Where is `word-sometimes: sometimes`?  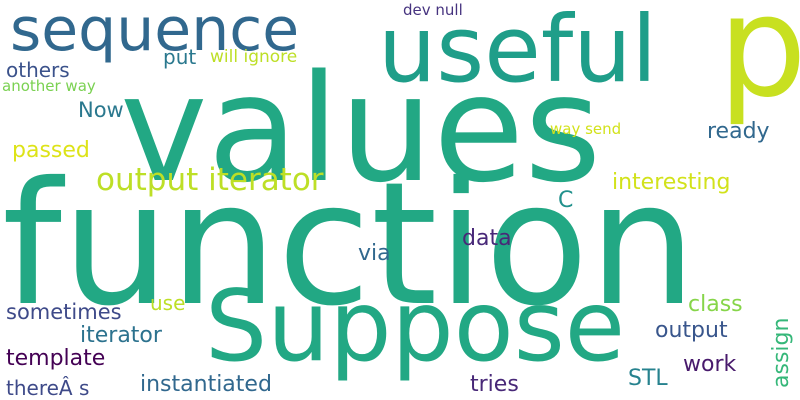 word-sometimes: sometimes is located at coordinates (64, 312).